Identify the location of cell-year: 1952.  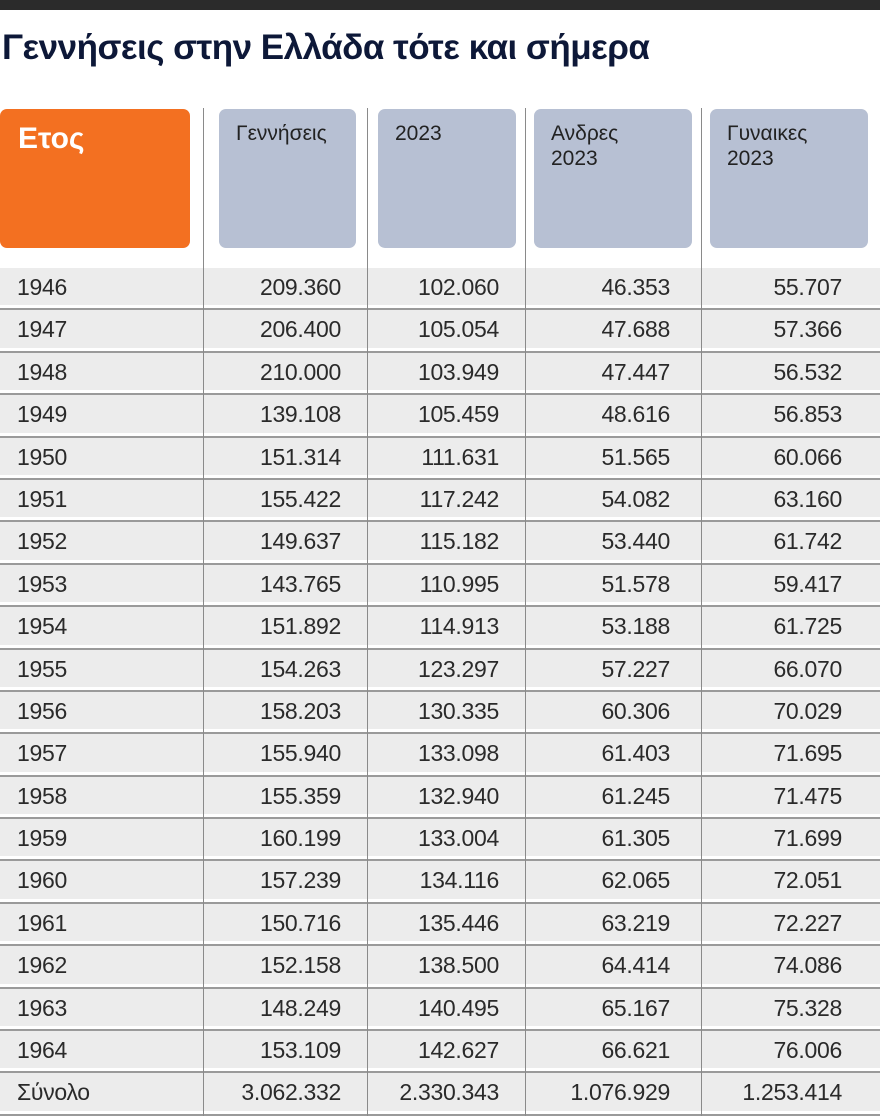
(42, 541).